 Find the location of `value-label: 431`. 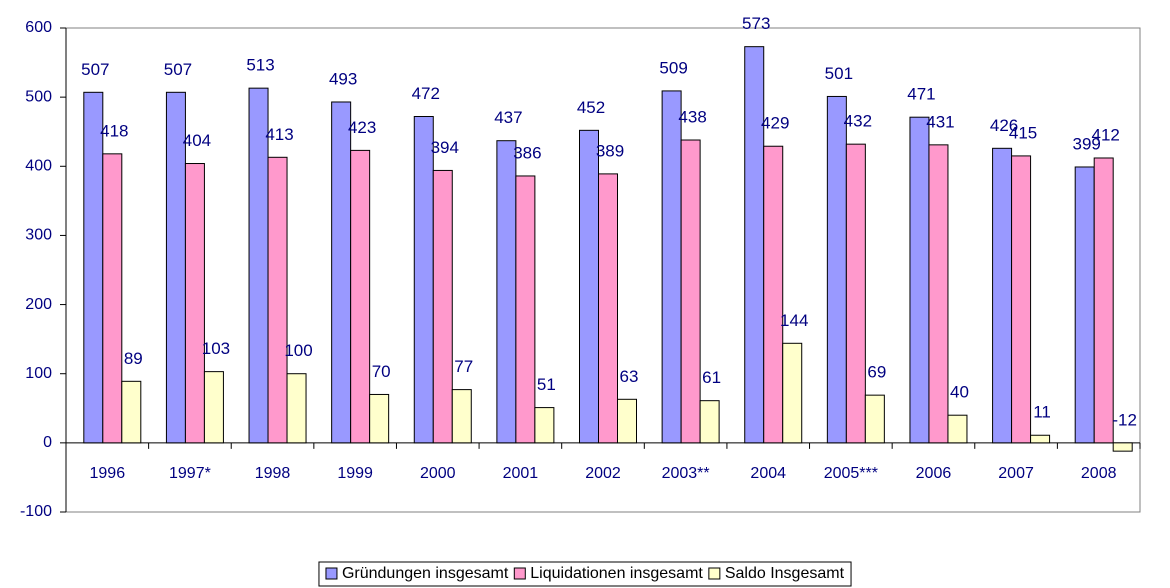

value-label: 431 is located at coordinates (940, 121).